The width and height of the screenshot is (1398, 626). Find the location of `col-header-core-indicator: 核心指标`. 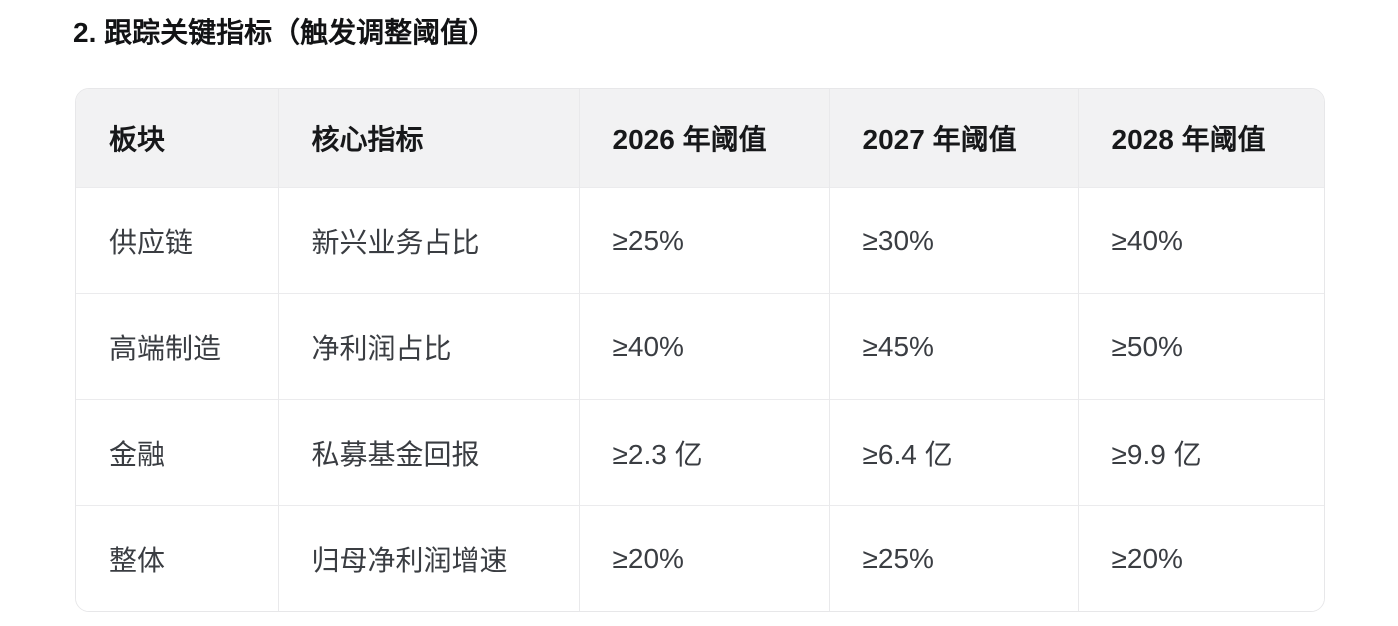

col-header-core-indicator: 核心指标 is located at coordinates (429, 138).